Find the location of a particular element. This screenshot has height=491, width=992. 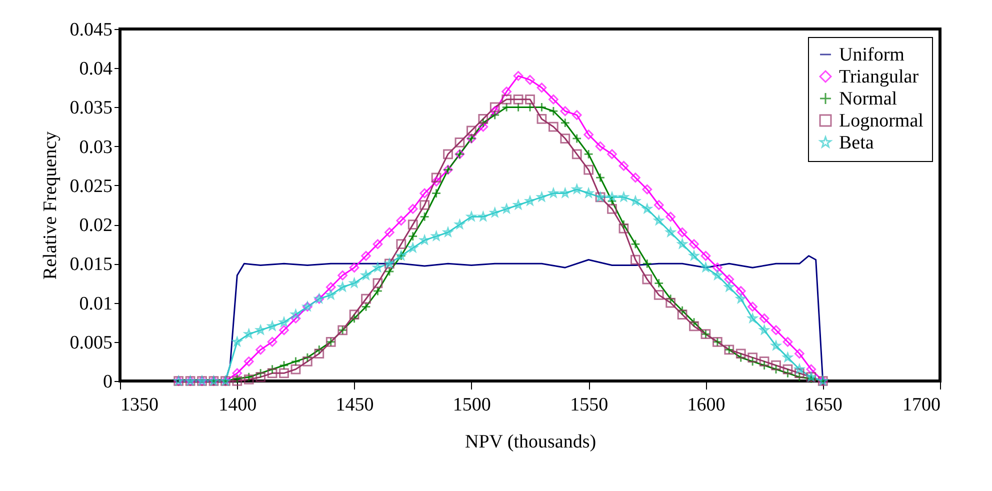

y-tick-label: 0.025 is located at coordinates (91, 186).